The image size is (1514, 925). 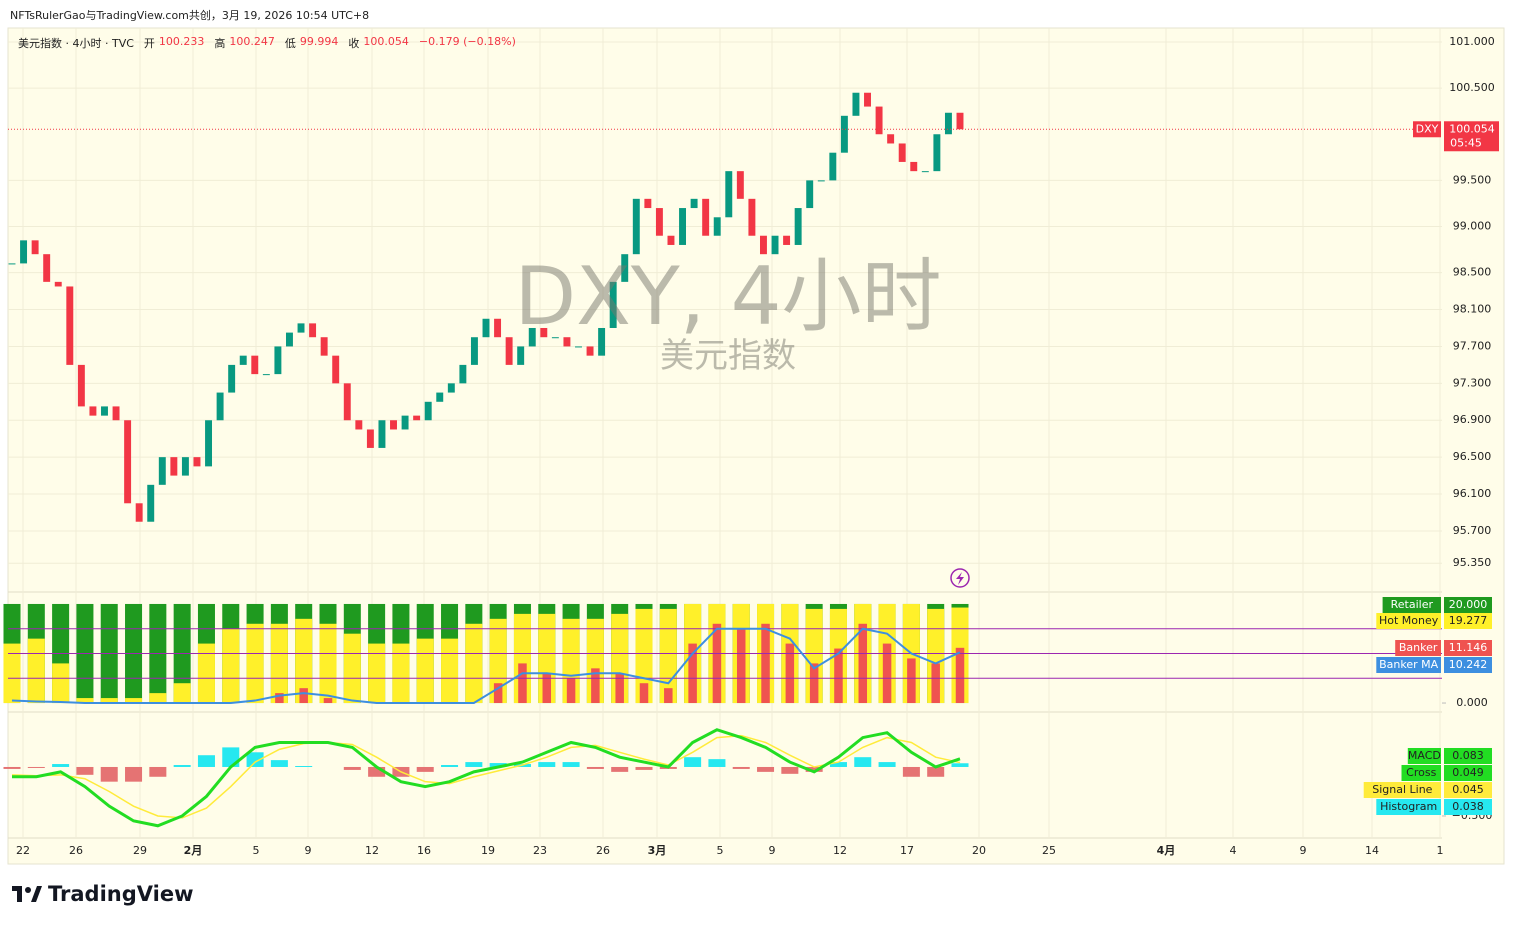 What do you see at coordinates (657, 850) in the screenshot?
I see `x-tick-label: 3月` at bounding box center [657, 850].